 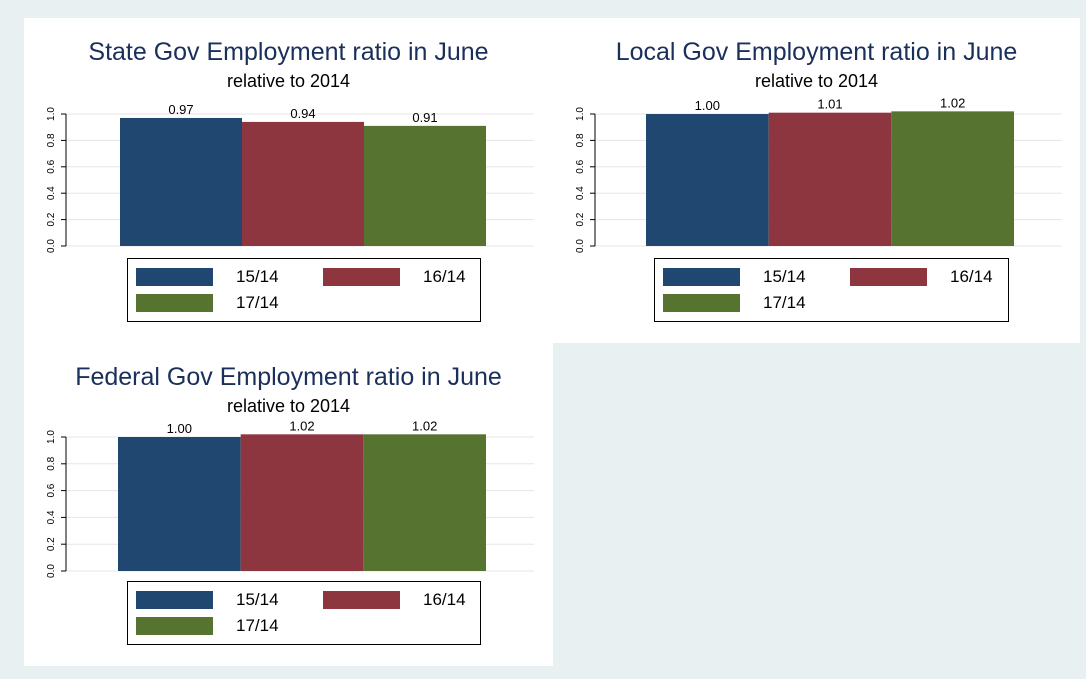 What do you see at coordinates (816, 52) in the screenshot?
I see `chart-title: Local Gov Employment ratio in June` at bounding box center [816, 52].